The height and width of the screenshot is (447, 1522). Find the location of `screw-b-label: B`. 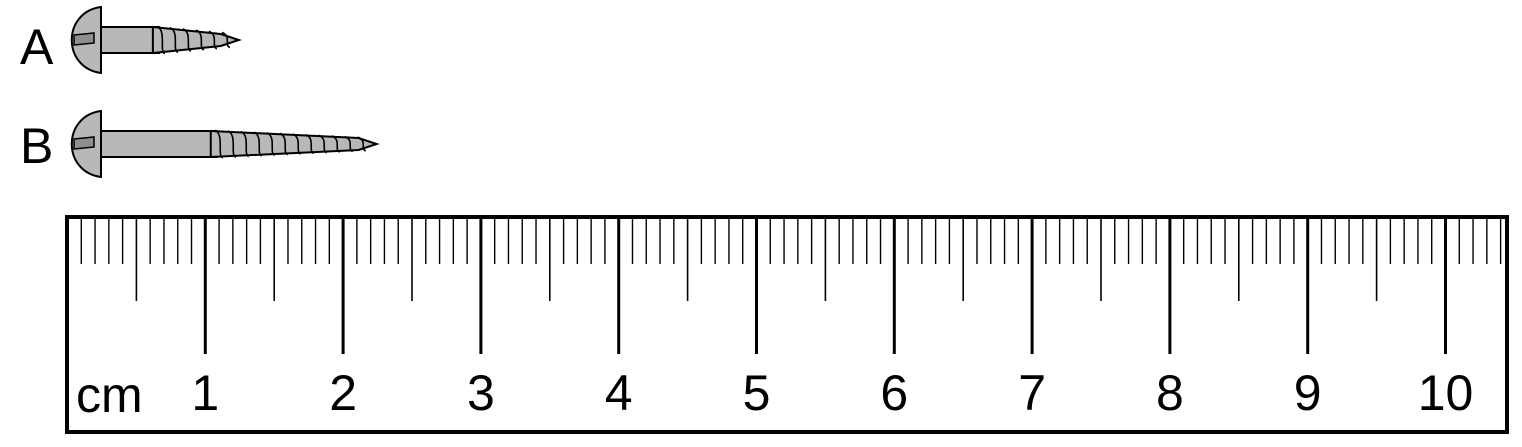

screw-b-label: B is located at coordinates (36, 146).